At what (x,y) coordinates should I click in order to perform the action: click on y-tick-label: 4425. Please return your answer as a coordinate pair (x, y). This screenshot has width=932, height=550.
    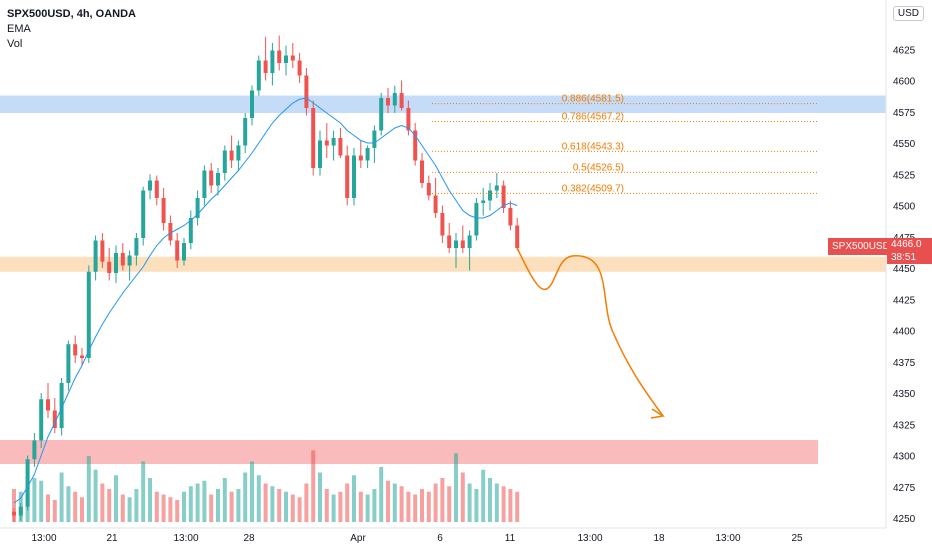
    Looking at the image, I should click on (904, 300).